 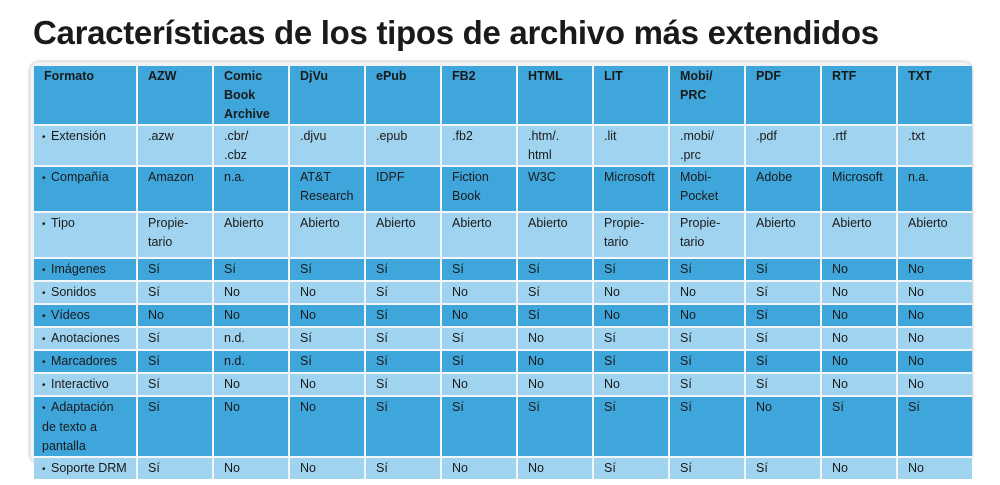 What do you see at coordinates (503, 316) in the screenshot?
I see `table-row: • Vídeos No No No Sí No Sí No No Sí No No` at bounding box center [503, 316].